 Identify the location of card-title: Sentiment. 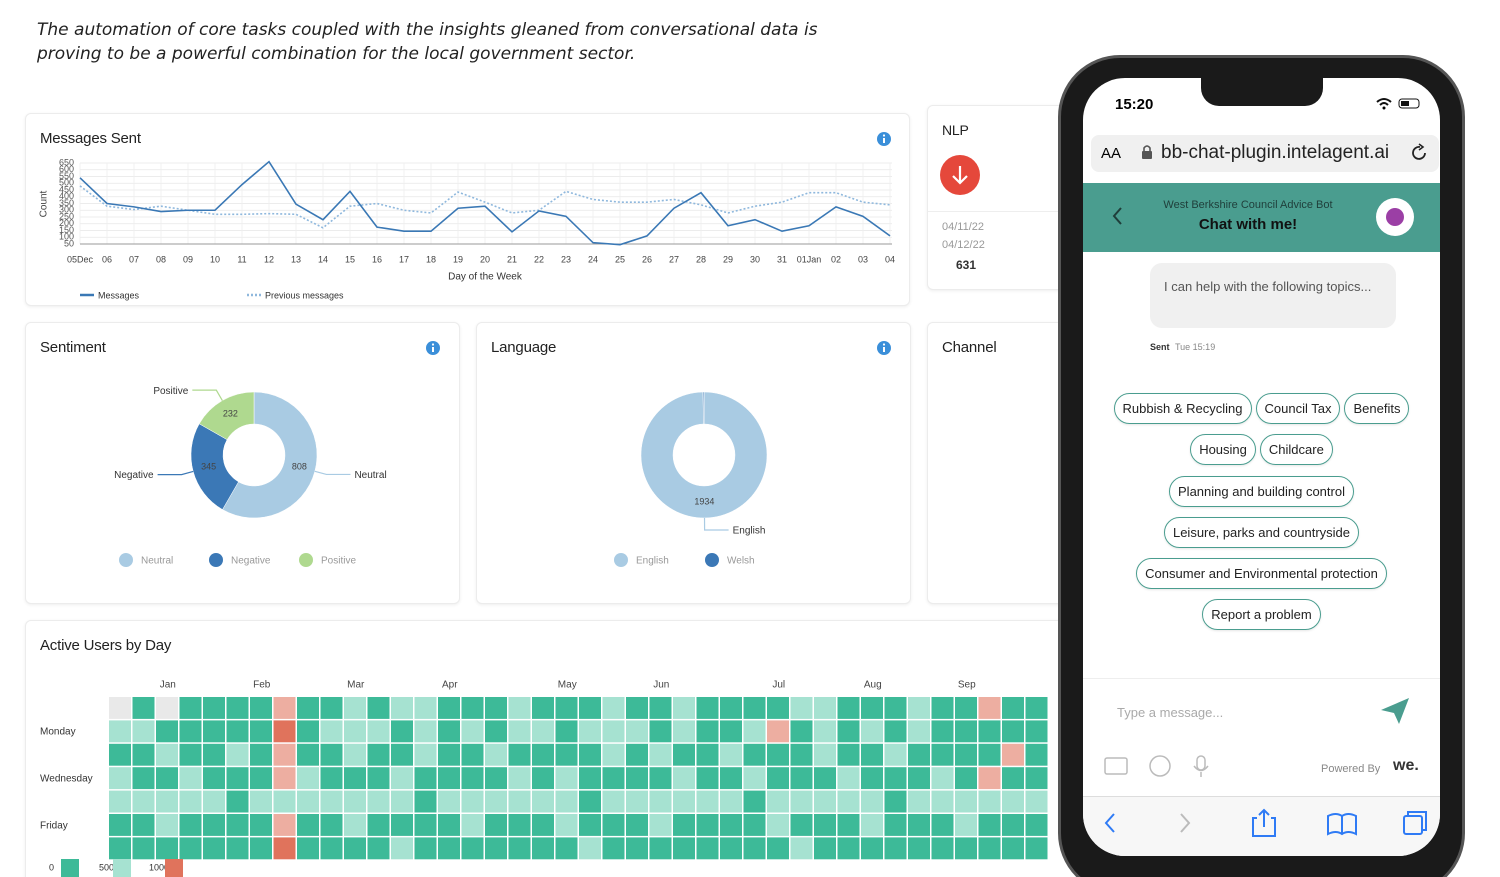
(73, 347).